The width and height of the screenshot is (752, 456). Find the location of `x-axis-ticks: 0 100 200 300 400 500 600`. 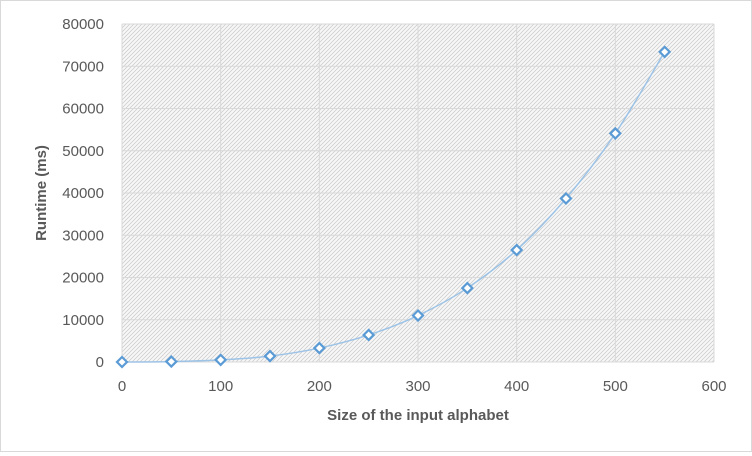

x-axis-ticks: 0 100 200 300 400 500 600 is located at coordinates (422, 386).